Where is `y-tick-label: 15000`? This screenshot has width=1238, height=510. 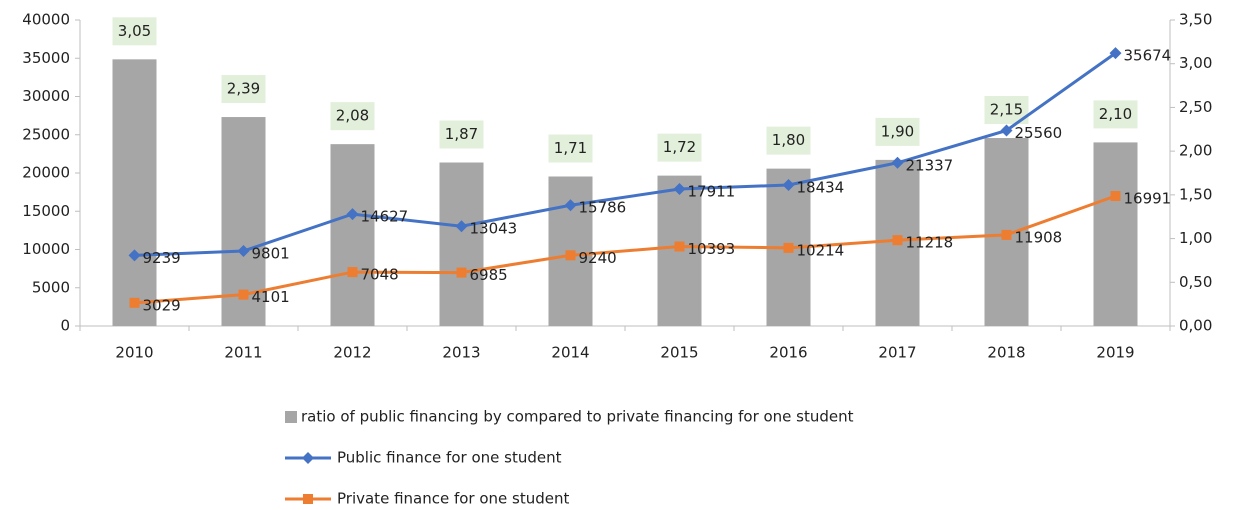
y-tick-label: 15000 is located at coordinates (46, 211).